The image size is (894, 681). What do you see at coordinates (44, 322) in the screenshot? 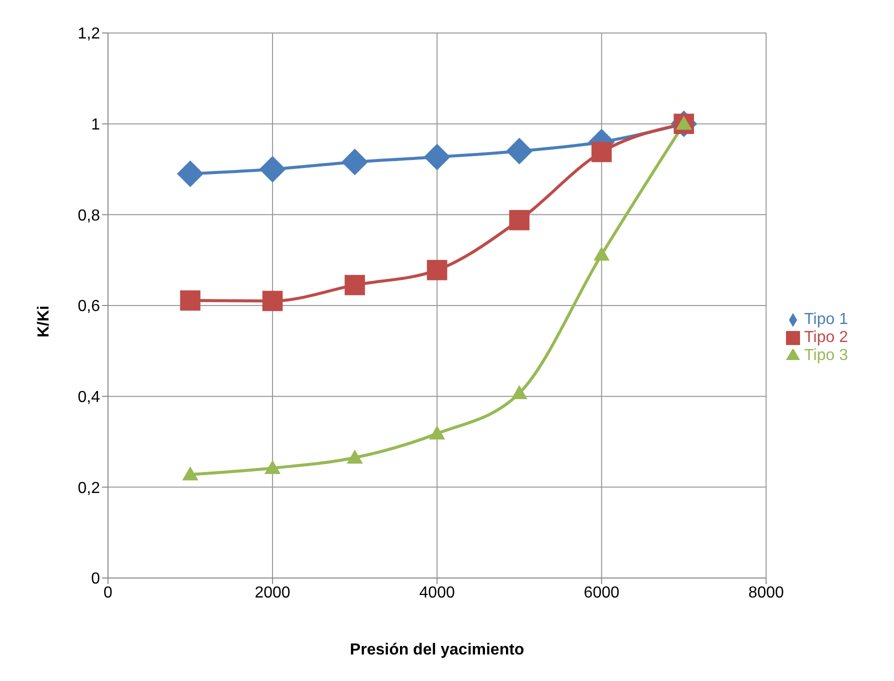
I see `y-axis-title: K/Ki` at bounding box center [44, 322].